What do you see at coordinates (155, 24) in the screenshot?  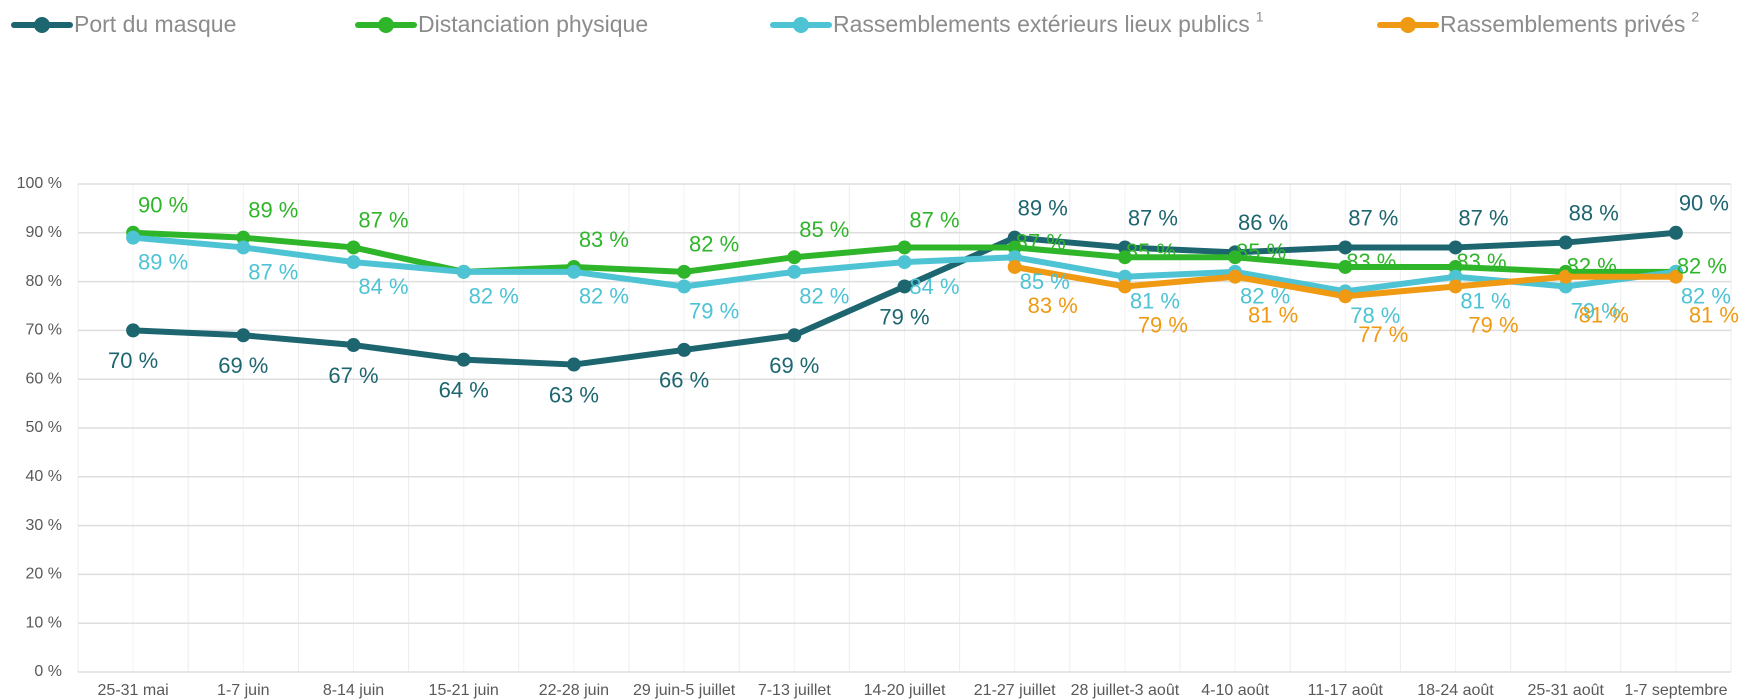 I see `legend-label: Port du masque` at bounding box center [155, 24].